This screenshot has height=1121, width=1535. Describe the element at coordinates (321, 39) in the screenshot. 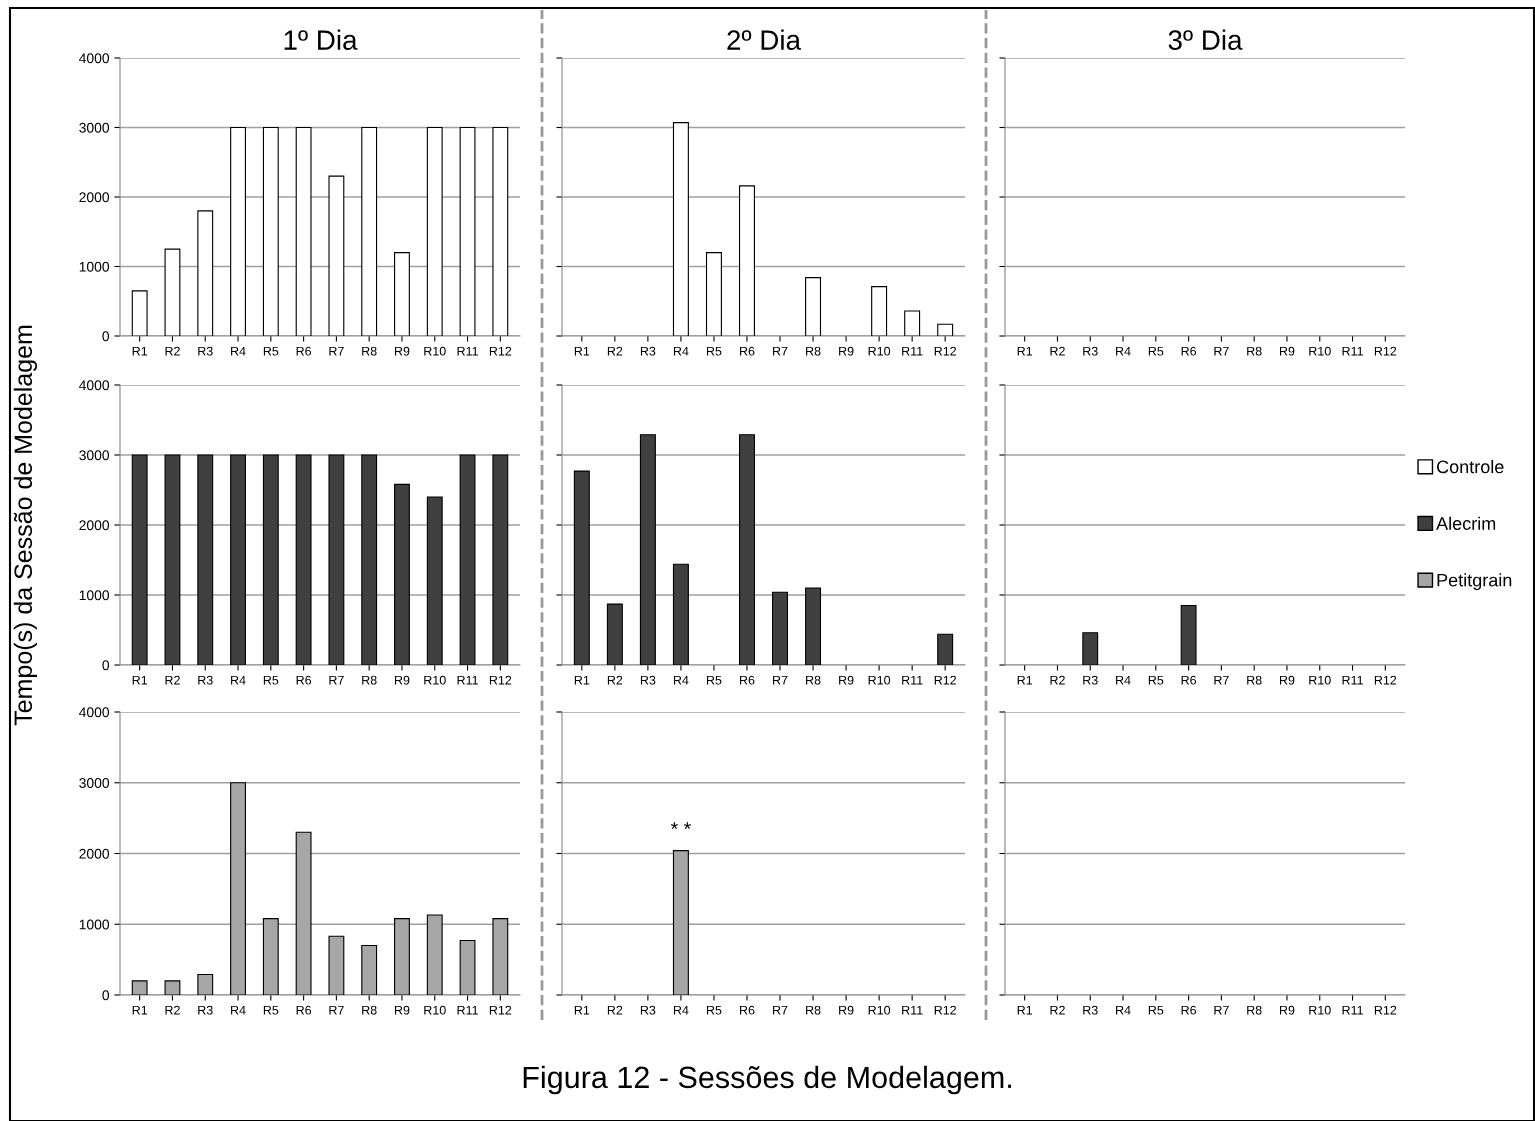

I see `chart-title: 1º Dia` at that location.